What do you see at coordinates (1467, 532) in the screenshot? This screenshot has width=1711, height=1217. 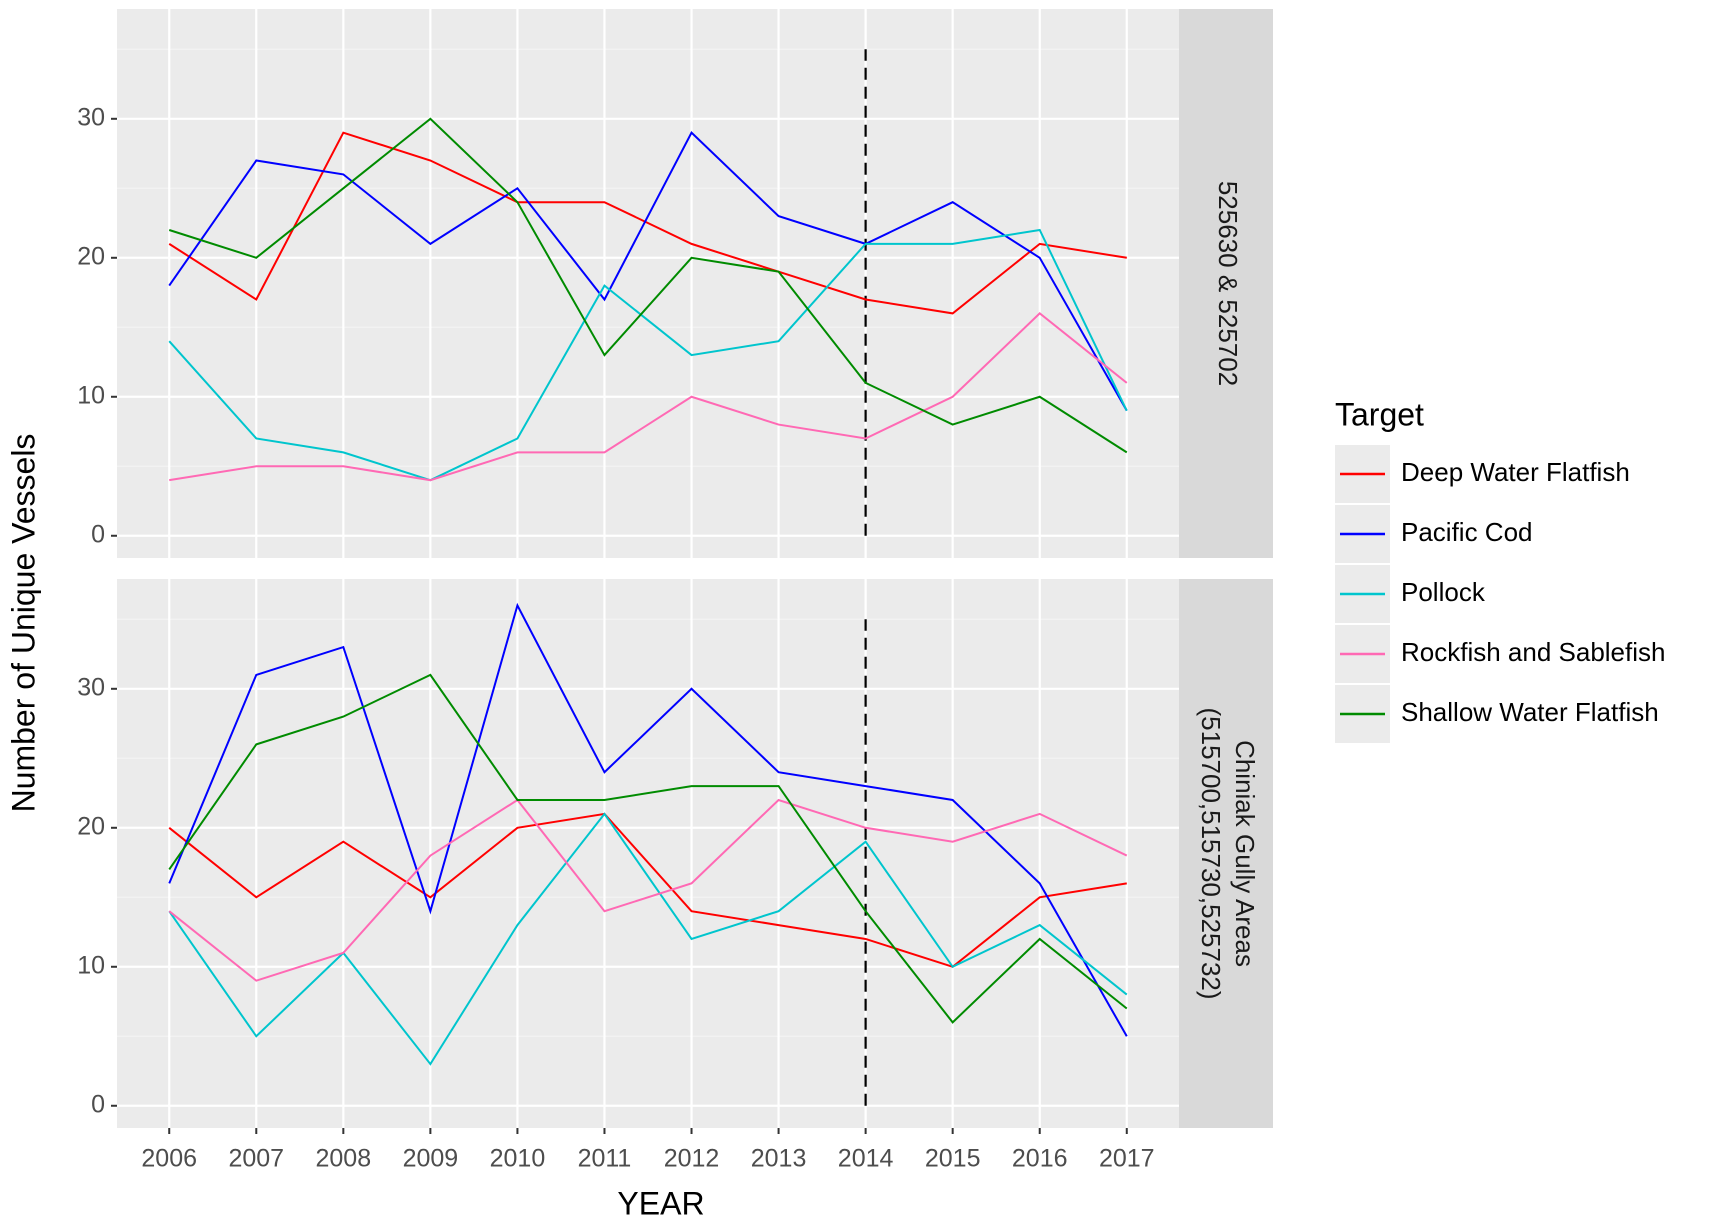 I see `legend-label: Pacific Cod` at bounding box center [1467, 532].